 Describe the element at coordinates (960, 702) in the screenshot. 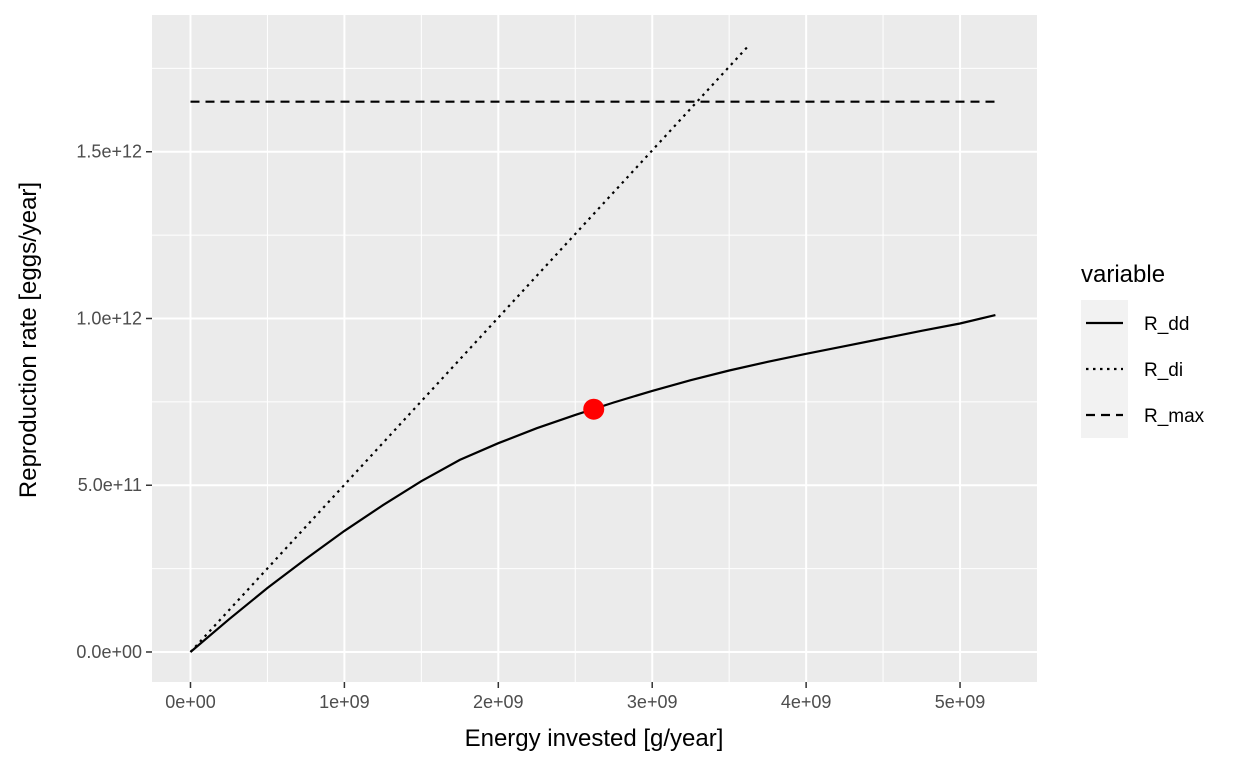

I see `x-tick-label: 5e+09` at that location.